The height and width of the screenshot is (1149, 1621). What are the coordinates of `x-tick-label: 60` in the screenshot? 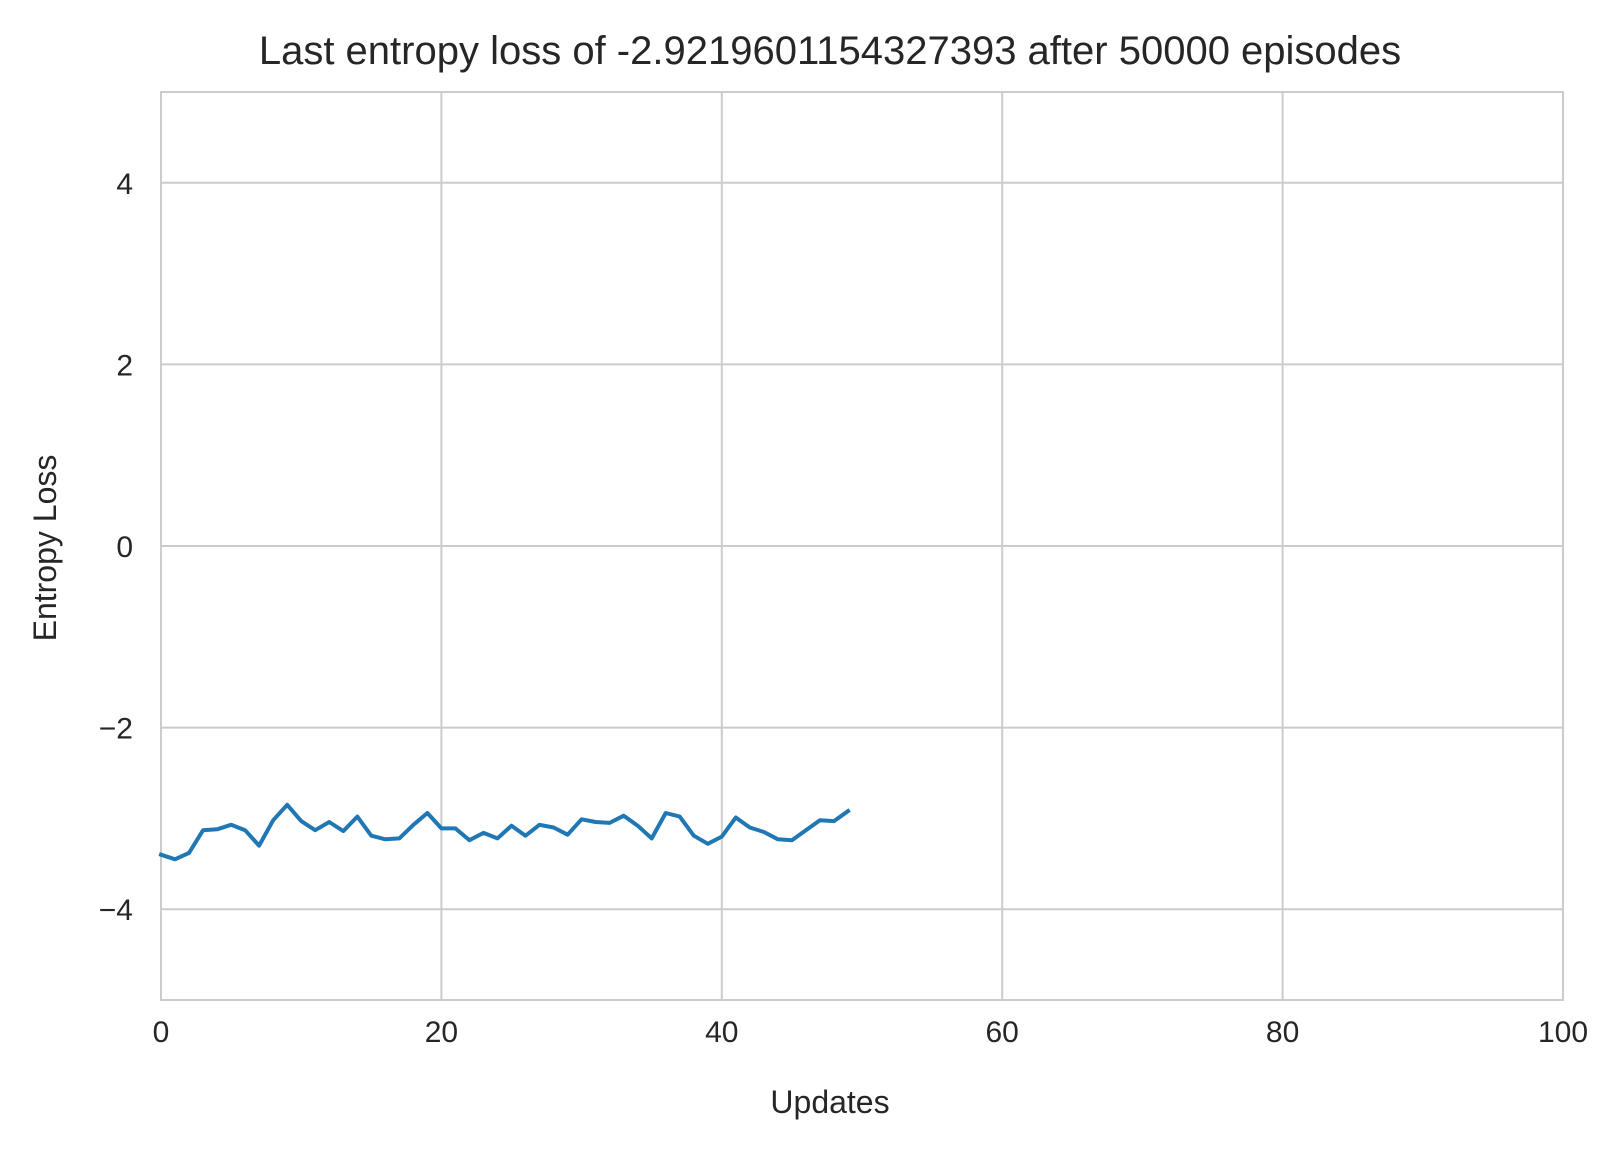 It's located at (1002, 1032).